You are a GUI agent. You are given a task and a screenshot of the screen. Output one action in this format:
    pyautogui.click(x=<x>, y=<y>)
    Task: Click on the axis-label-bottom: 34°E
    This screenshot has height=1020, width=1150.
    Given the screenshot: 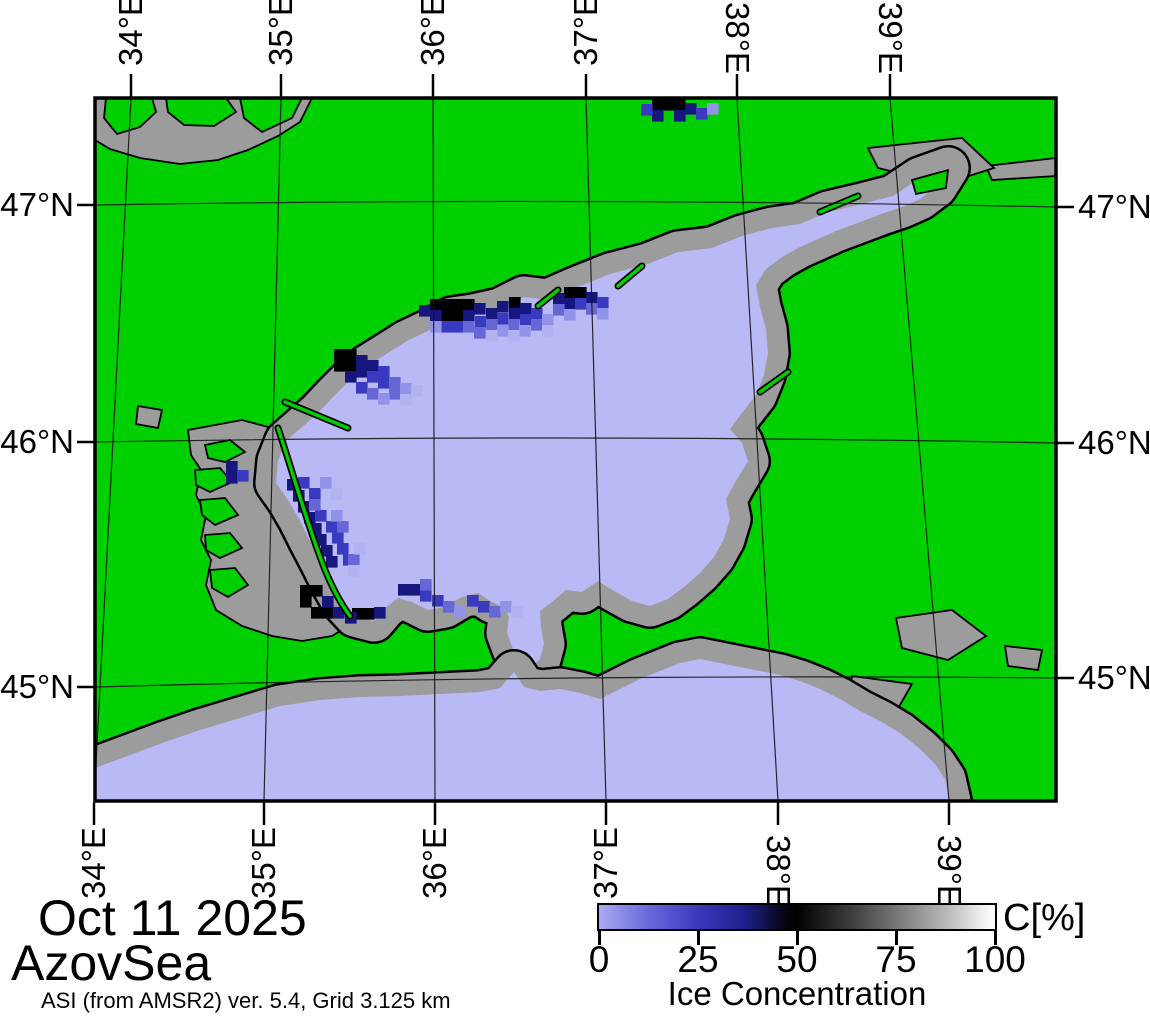 What is the action you would take?
    pyautogui.click(x=93, y=863)
    